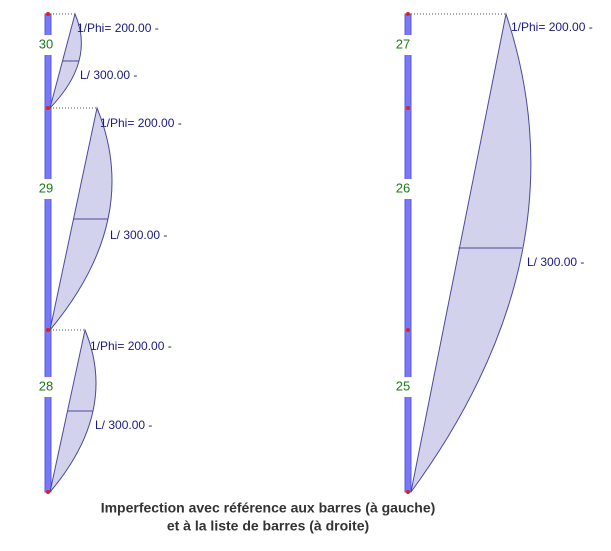  What do you see at coordinates (408, 253) in the screenshot?
I see `right-bar` at bounding box center [408, 253].